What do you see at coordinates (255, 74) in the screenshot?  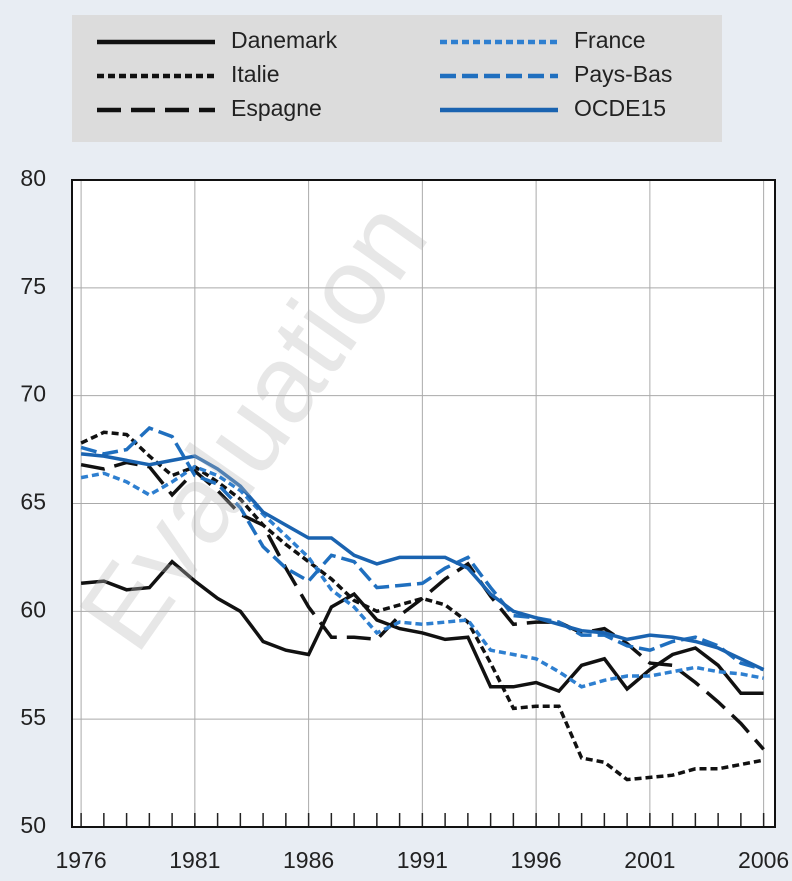 I see `legend-label: Italie` at bounding box center [255, 74].